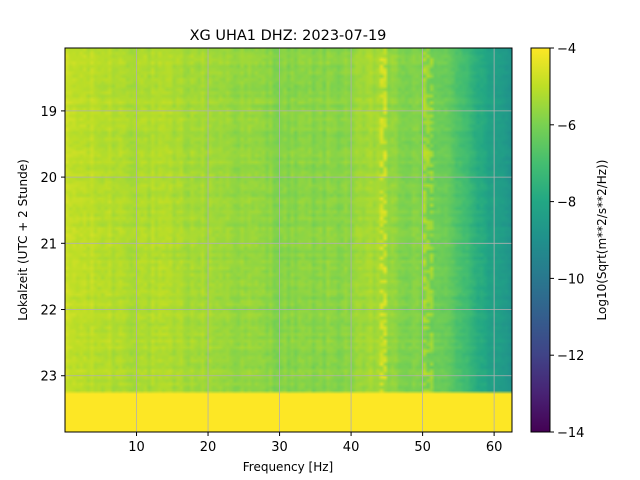 This screenshot has width=640, height=480. What do you see at coordinates (48, 112) in the screenshot?
I see `y-tick-label: 19` at bounding box center [48, 112].